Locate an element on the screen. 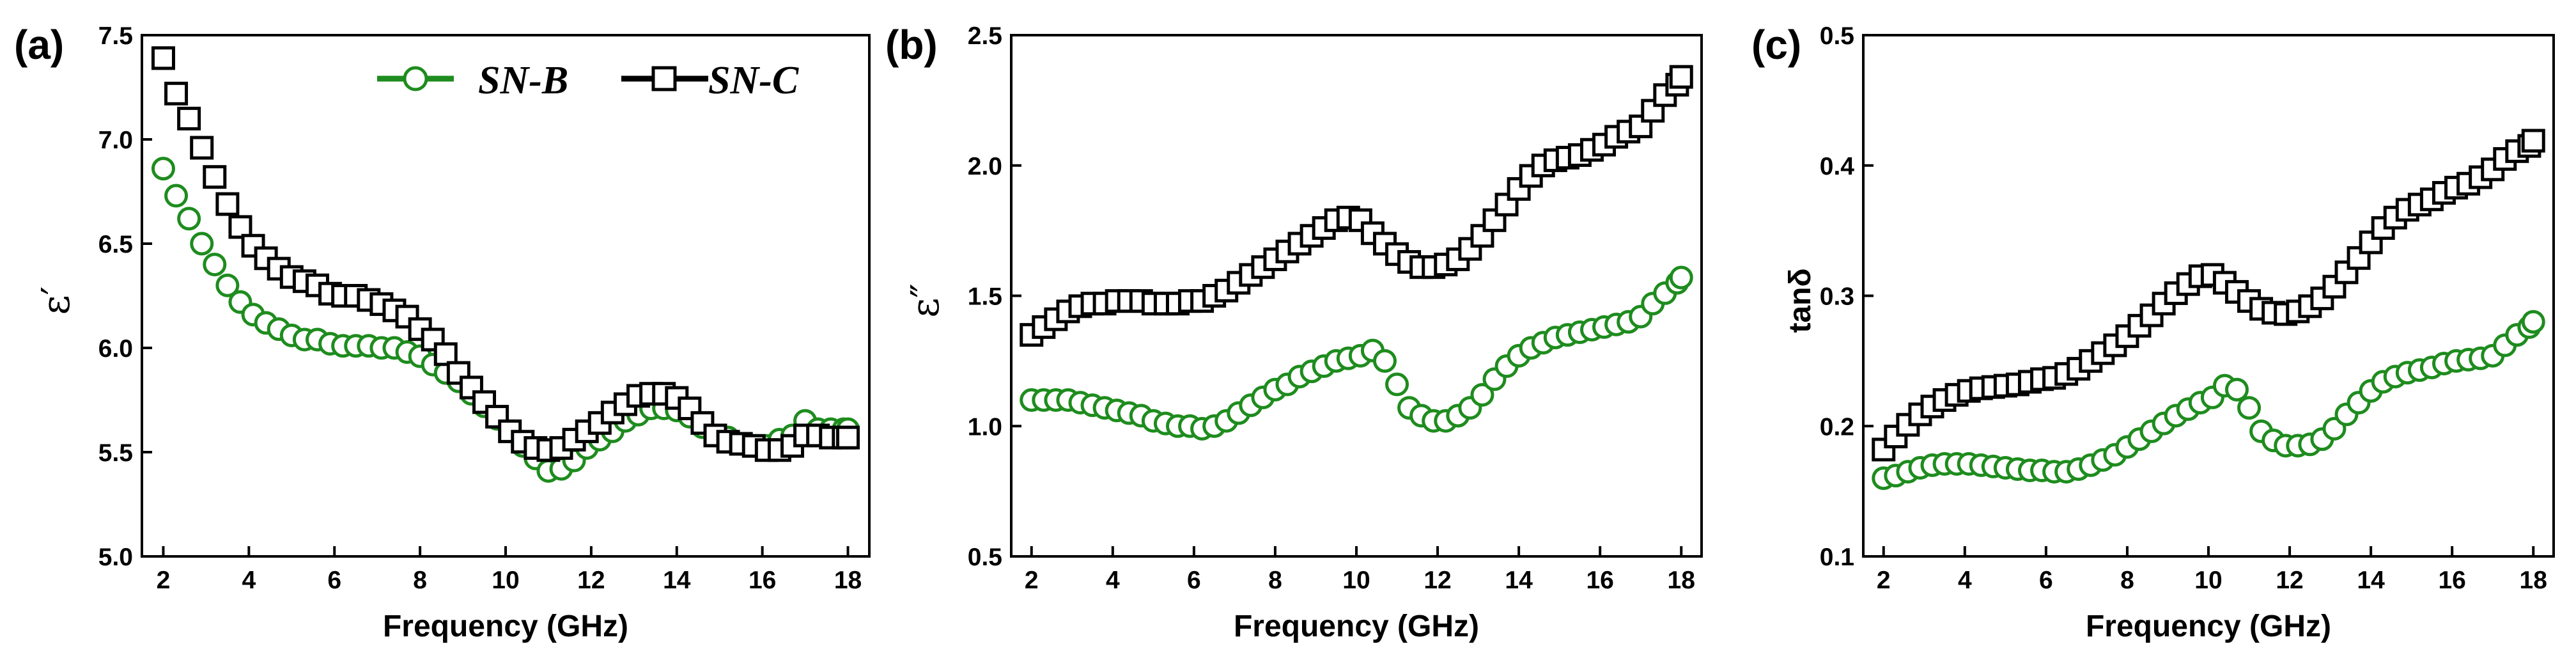 The image size is (2576, 660). panel-a-label: (a) is located at coordinates (39, 45).